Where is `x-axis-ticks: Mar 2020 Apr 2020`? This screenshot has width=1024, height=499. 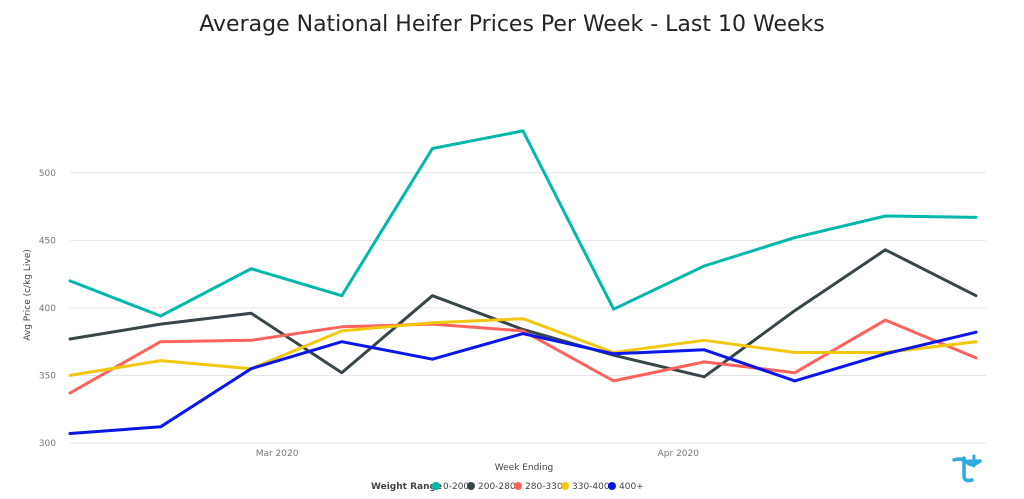
x-axis-ticks: Mar 2020 Apr 2020 is located at coordinates (478, 454).